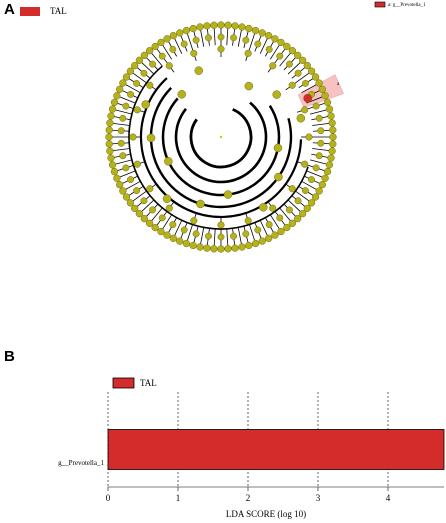 This screenshot has width=446, height=523. What do you see at coordinates (318, 498) in the screenshot?
I see `x-tick-label: 3` at bounding box center [318, 498].